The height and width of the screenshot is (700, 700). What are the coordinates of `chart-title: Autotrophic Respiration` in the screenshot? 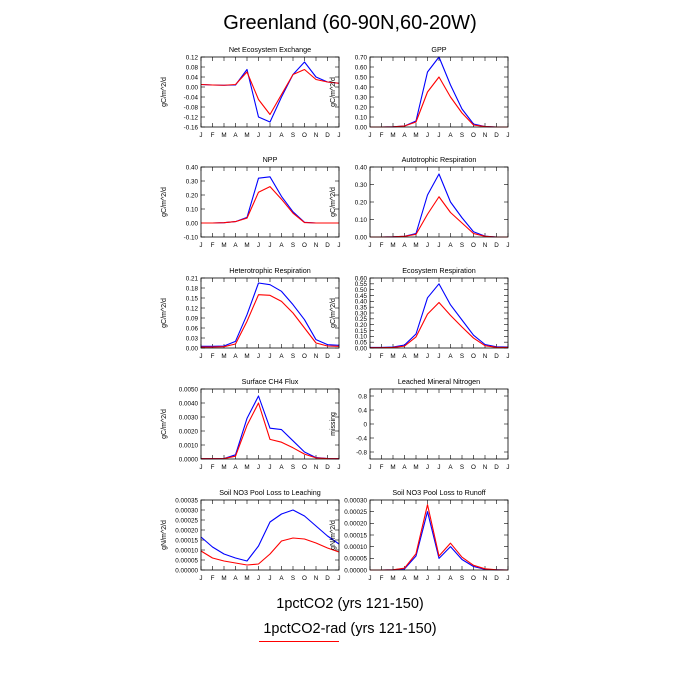 It's located at (439, 159).